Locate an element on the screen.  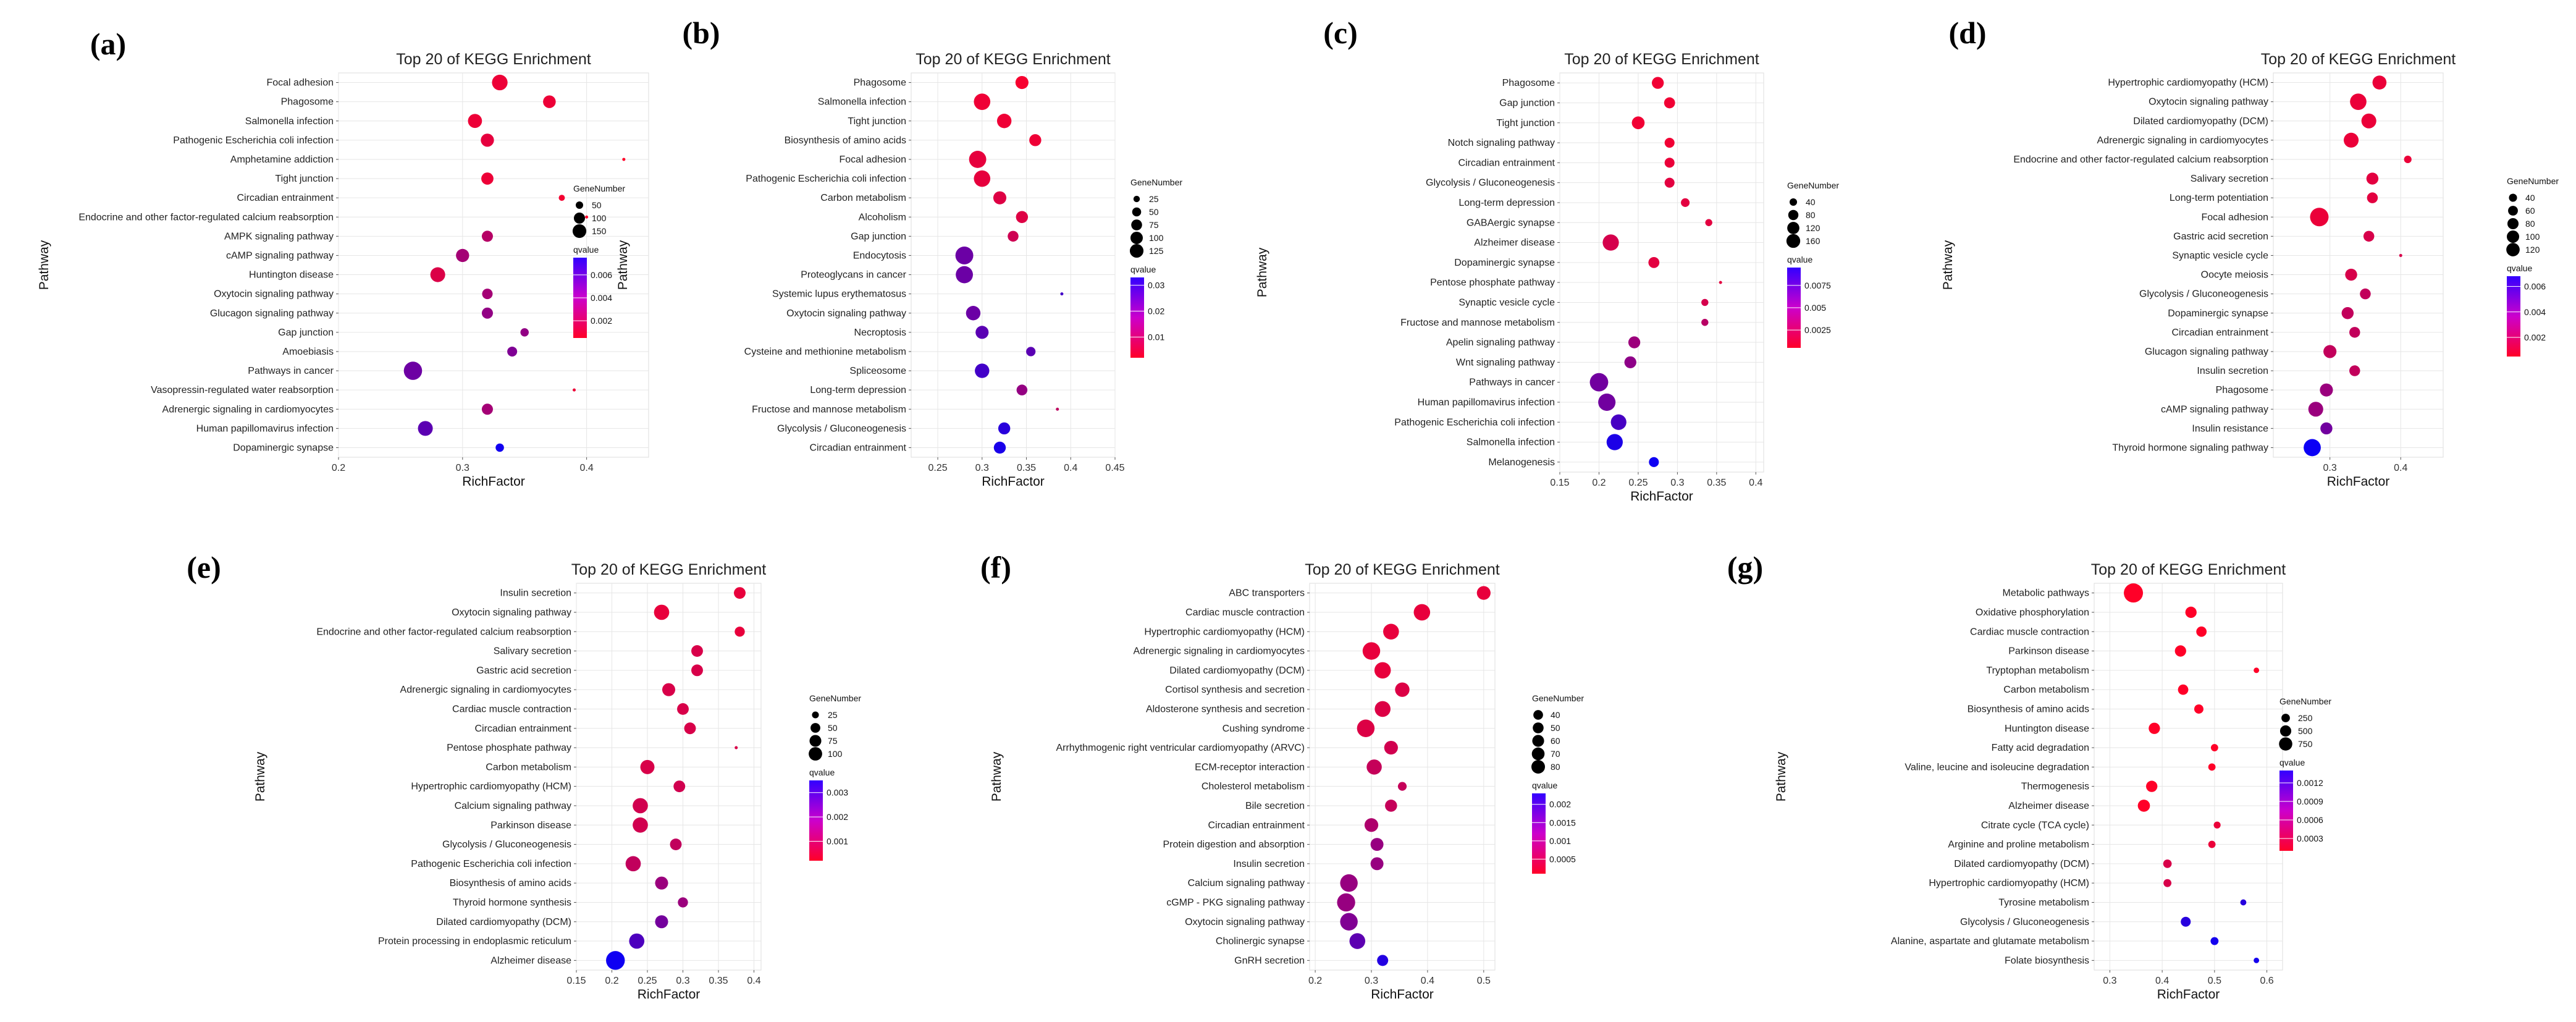
y-tick-label: Tyrosine metabolism is located at coordinates (2043, 902).